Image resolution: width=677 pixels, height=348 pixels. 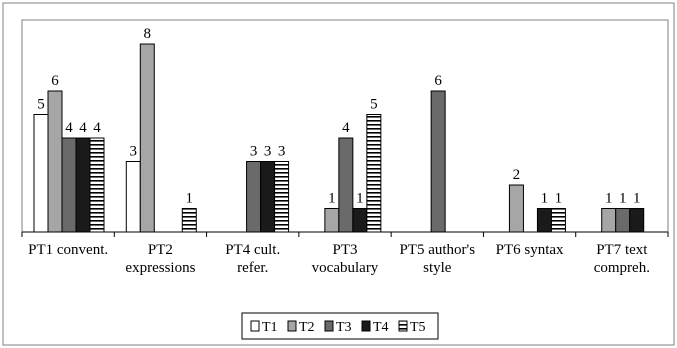 I want to click on data-label-t4-cat3: 3, so click(x=268, y=152).